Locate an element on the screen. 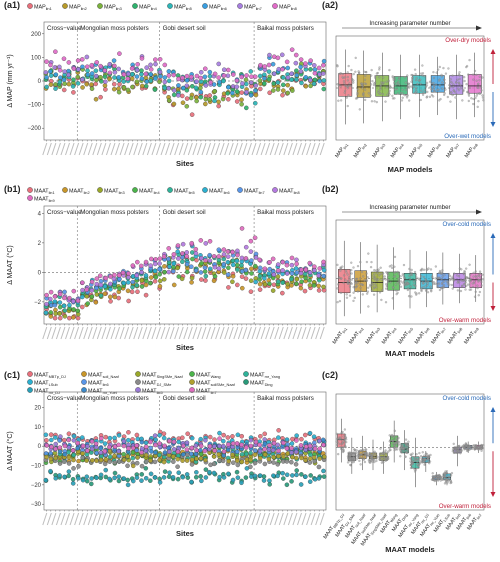 This screenshot has width=500, height=562. xtick-label-c2-5-sub: Wang is located at coordinates (393, 518).